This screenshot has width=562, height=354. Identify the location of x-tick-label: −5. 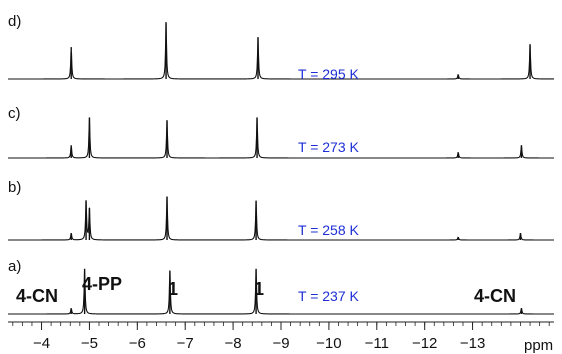
(89, 343).